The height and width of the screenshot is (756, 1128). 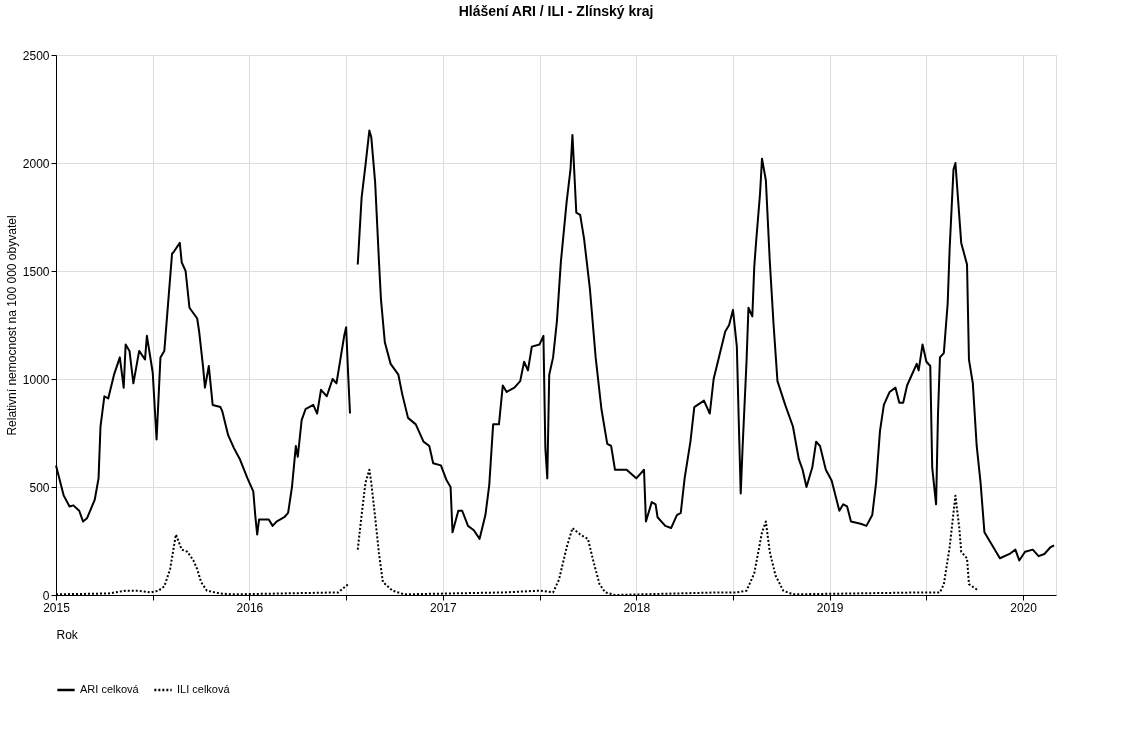 I want to click on x-tick-label: 2017, so click(x=444, y=607).